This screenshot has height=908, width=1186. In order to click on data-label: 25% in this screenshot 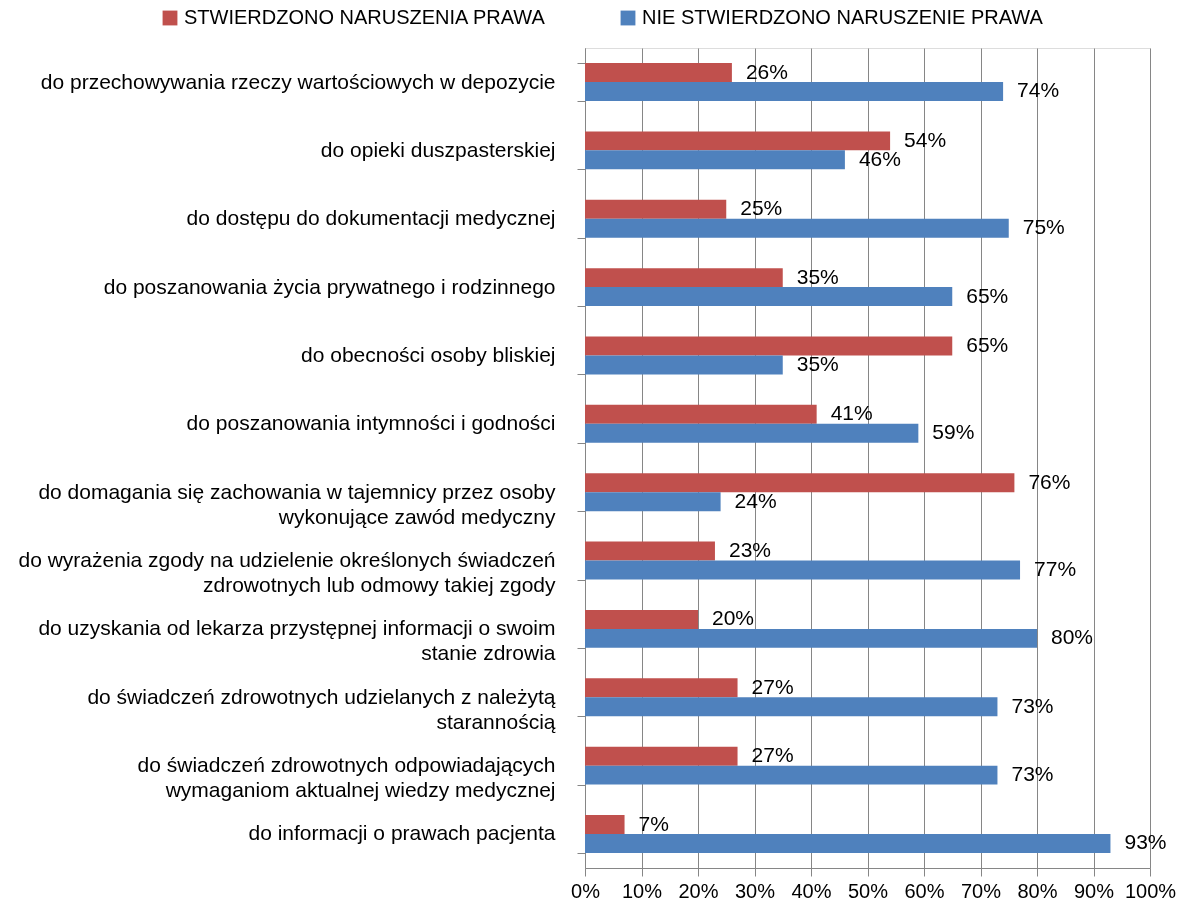, I will do `click(761, 208)`.